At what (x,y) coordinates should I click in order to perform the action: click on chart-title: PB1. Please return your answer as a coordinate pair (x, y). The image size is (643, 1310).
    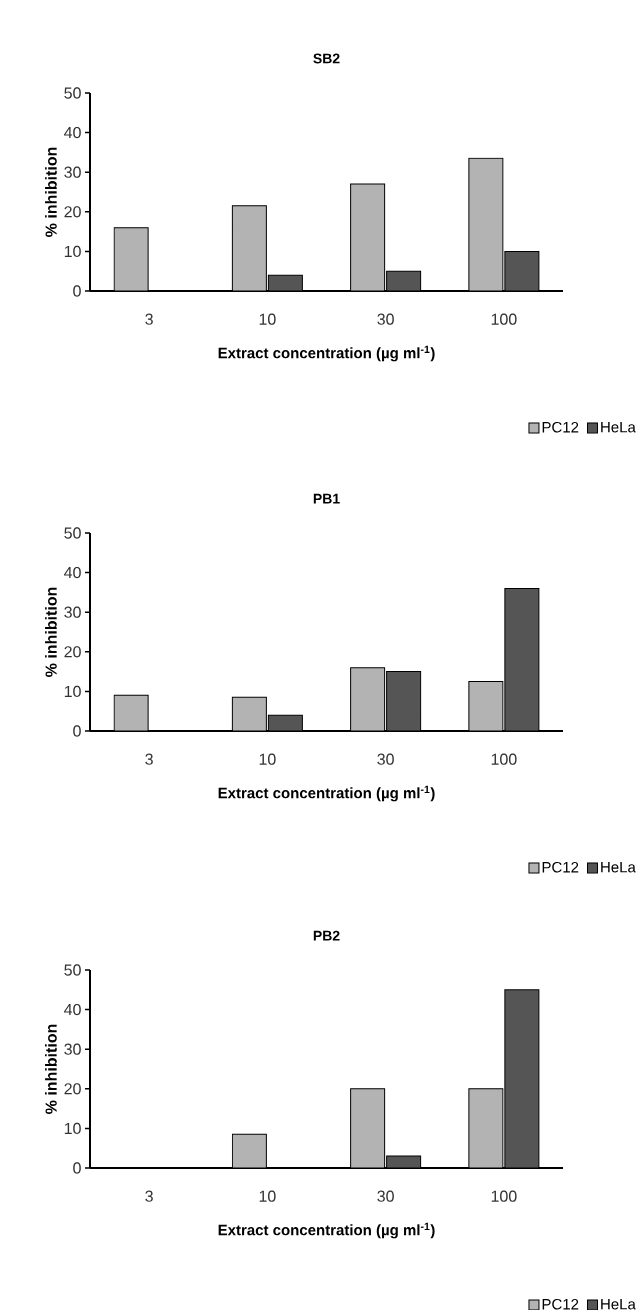
    Looking at the image, I should click on (326, 498).